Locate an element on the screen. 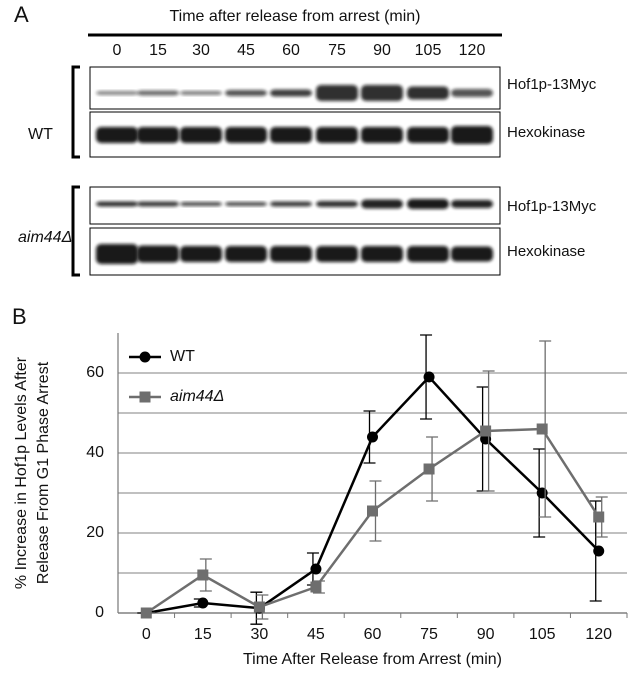  timepoint-label: 15 is located at coordinates (158, 50).